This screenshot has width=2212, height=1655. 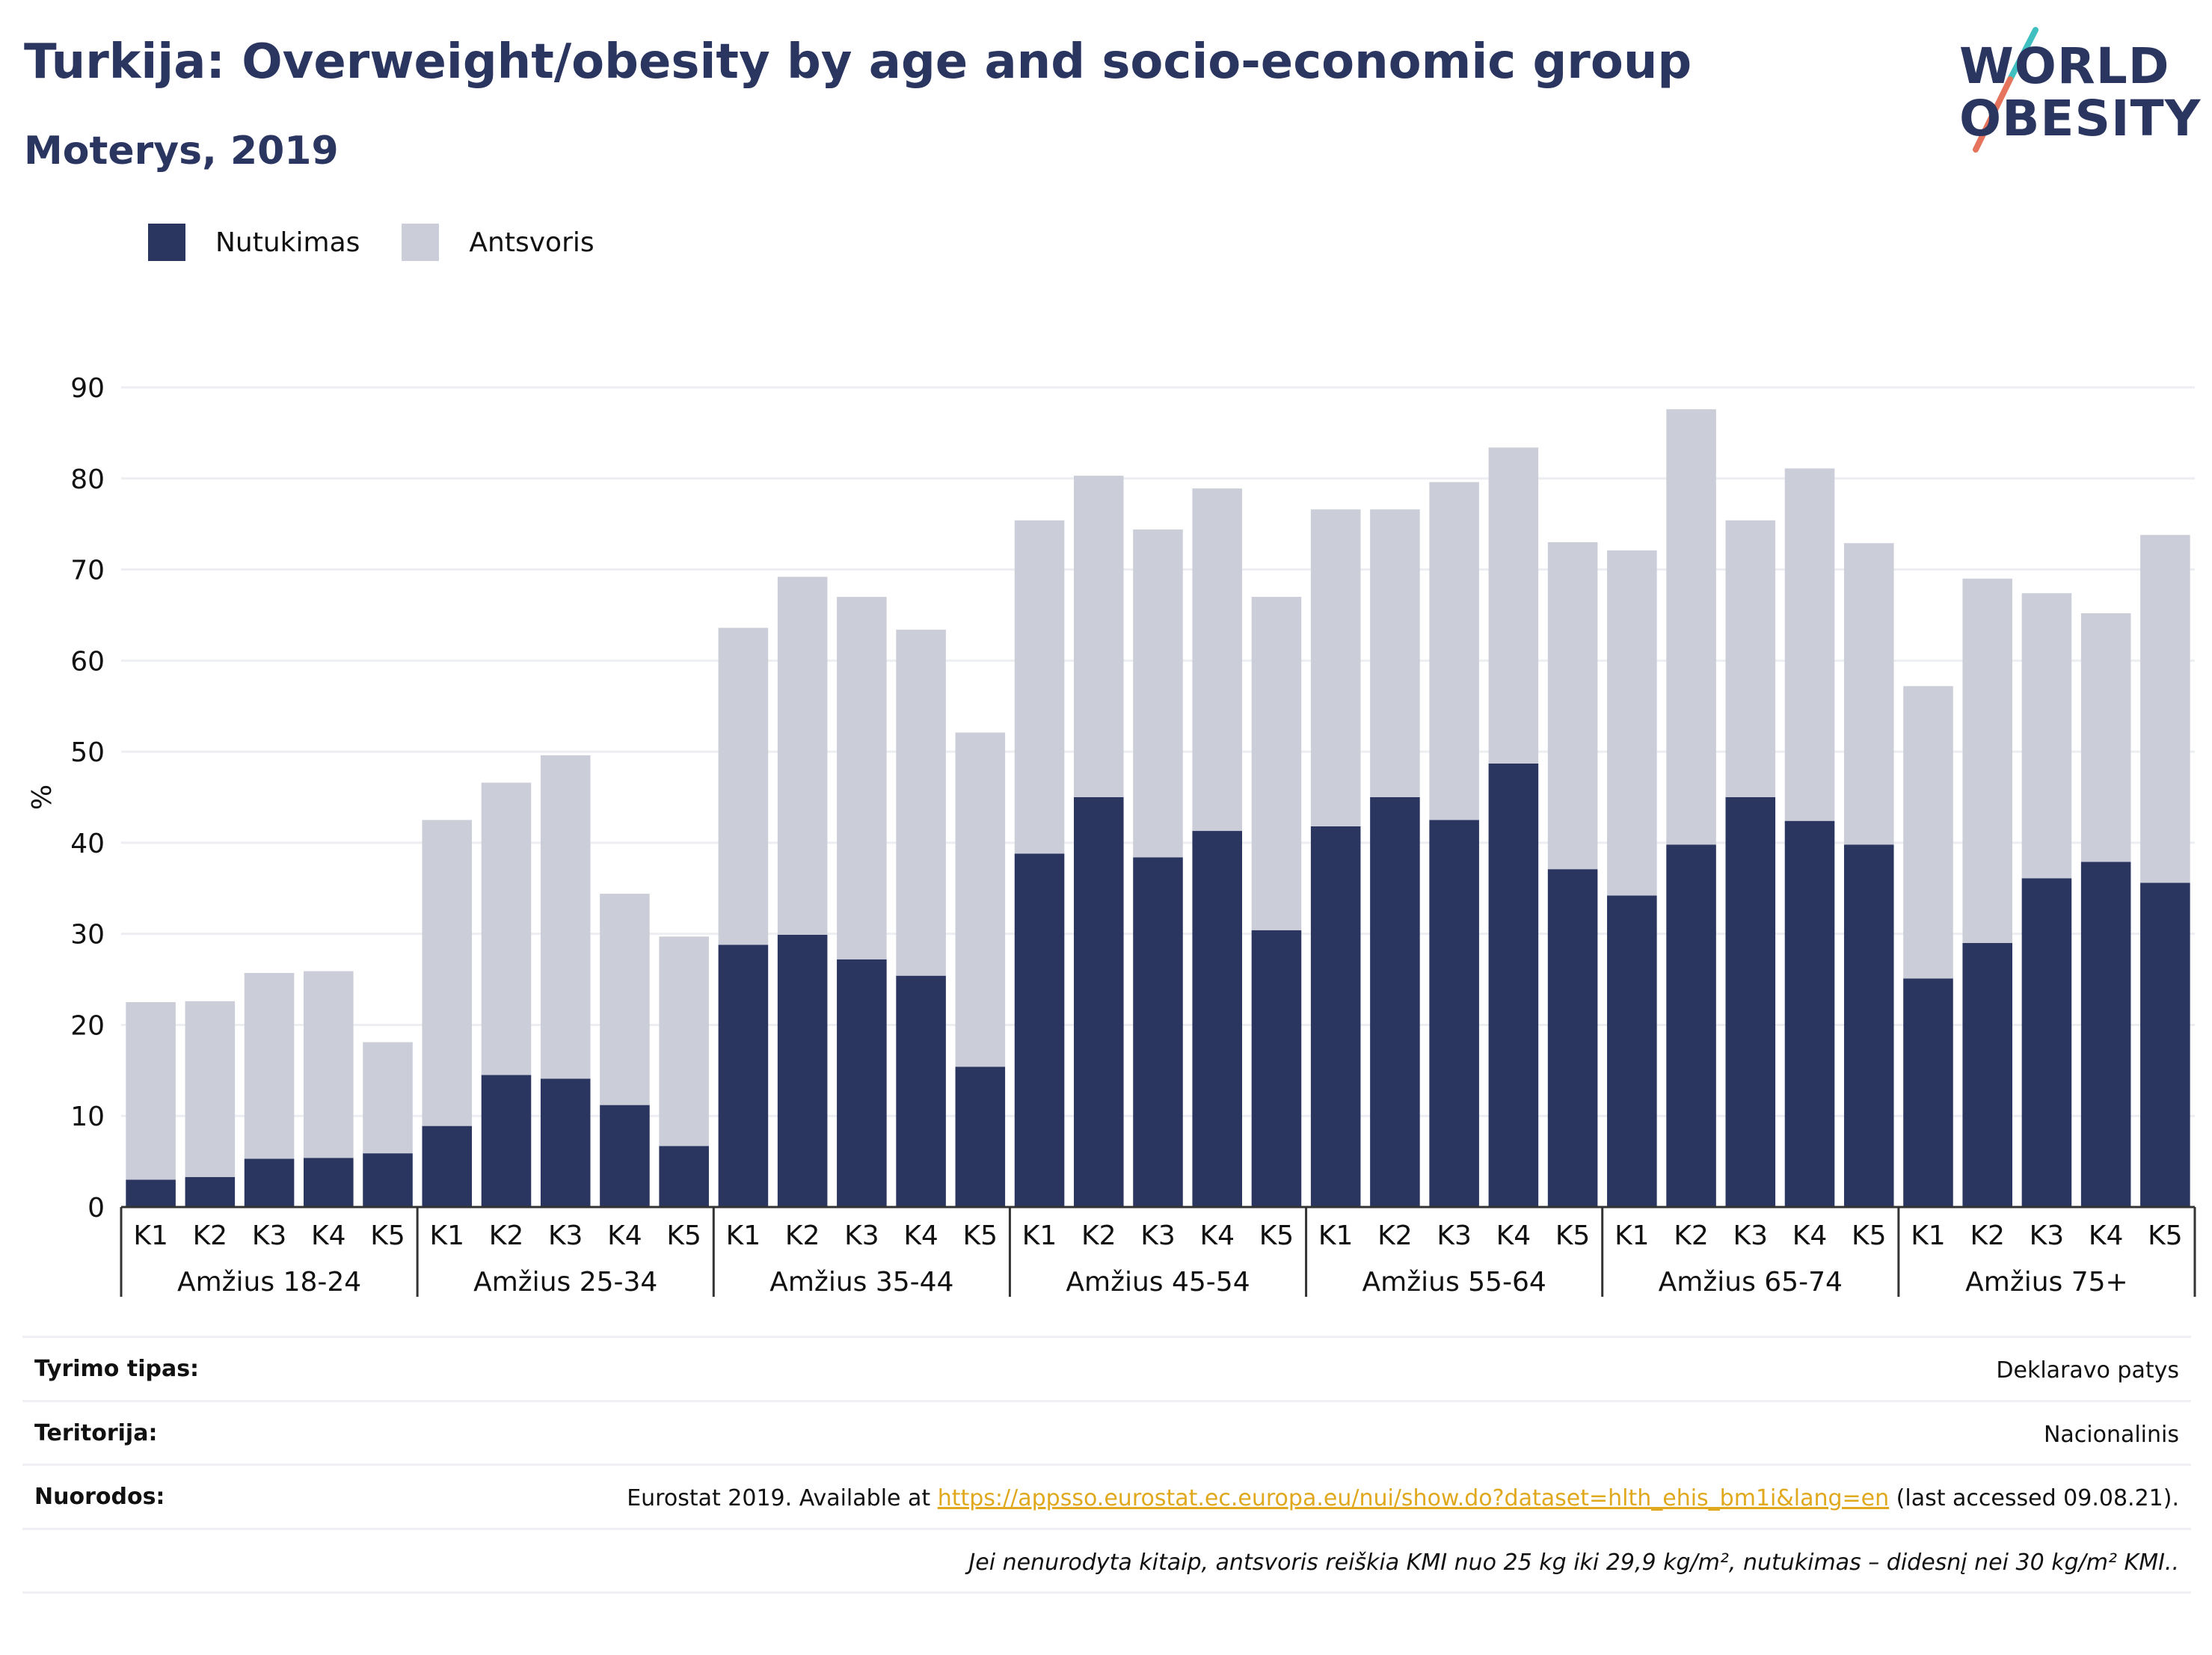 I want to click on legend-label-obesity: Nutukimas, so click(x=287, y=242).